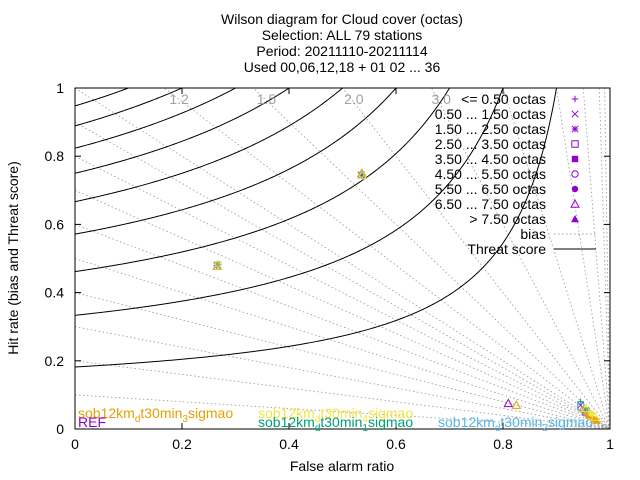 The width and height of the screenshot is (640, 480). Describe the element at coordinates (13, 258) in the screenshot. I see `y-axis-label: Hit rate (bias and Threat score)` at that location.